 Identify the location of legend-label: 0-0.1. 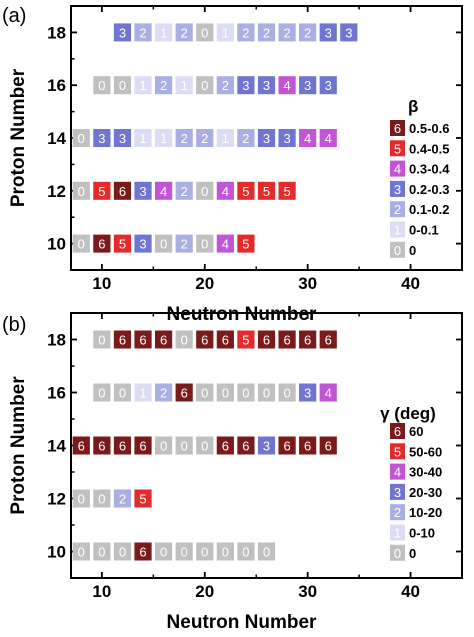
(424, 230).